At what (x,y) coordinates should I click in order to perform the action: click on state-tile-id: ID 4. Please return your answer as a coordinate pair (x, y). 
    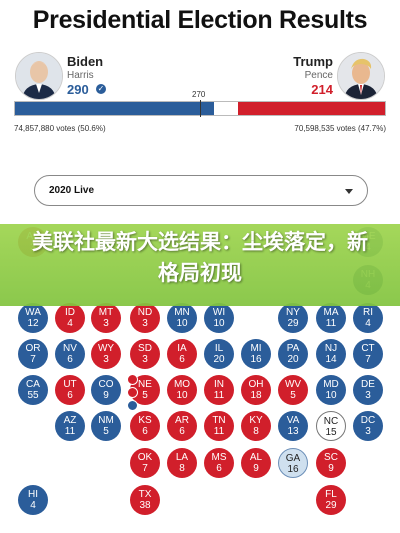
    Looking at the image, I should click on (70, 318).